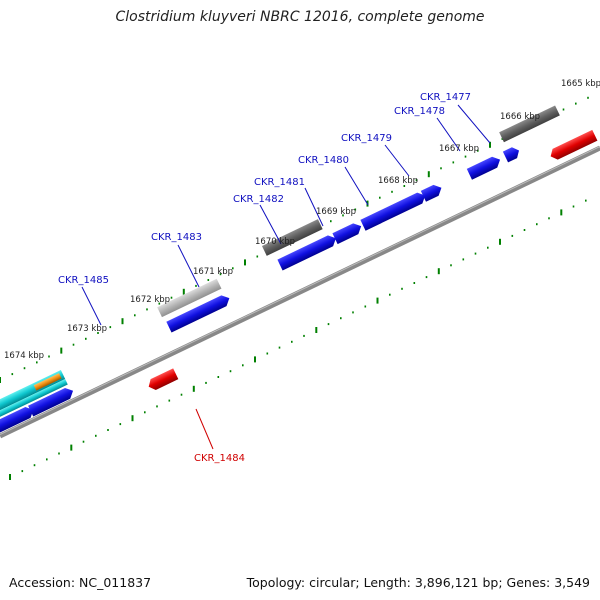 This screenshot has height=600, width=600. I want to click on kbp-label: 1673 kbp, so click(87, 329).